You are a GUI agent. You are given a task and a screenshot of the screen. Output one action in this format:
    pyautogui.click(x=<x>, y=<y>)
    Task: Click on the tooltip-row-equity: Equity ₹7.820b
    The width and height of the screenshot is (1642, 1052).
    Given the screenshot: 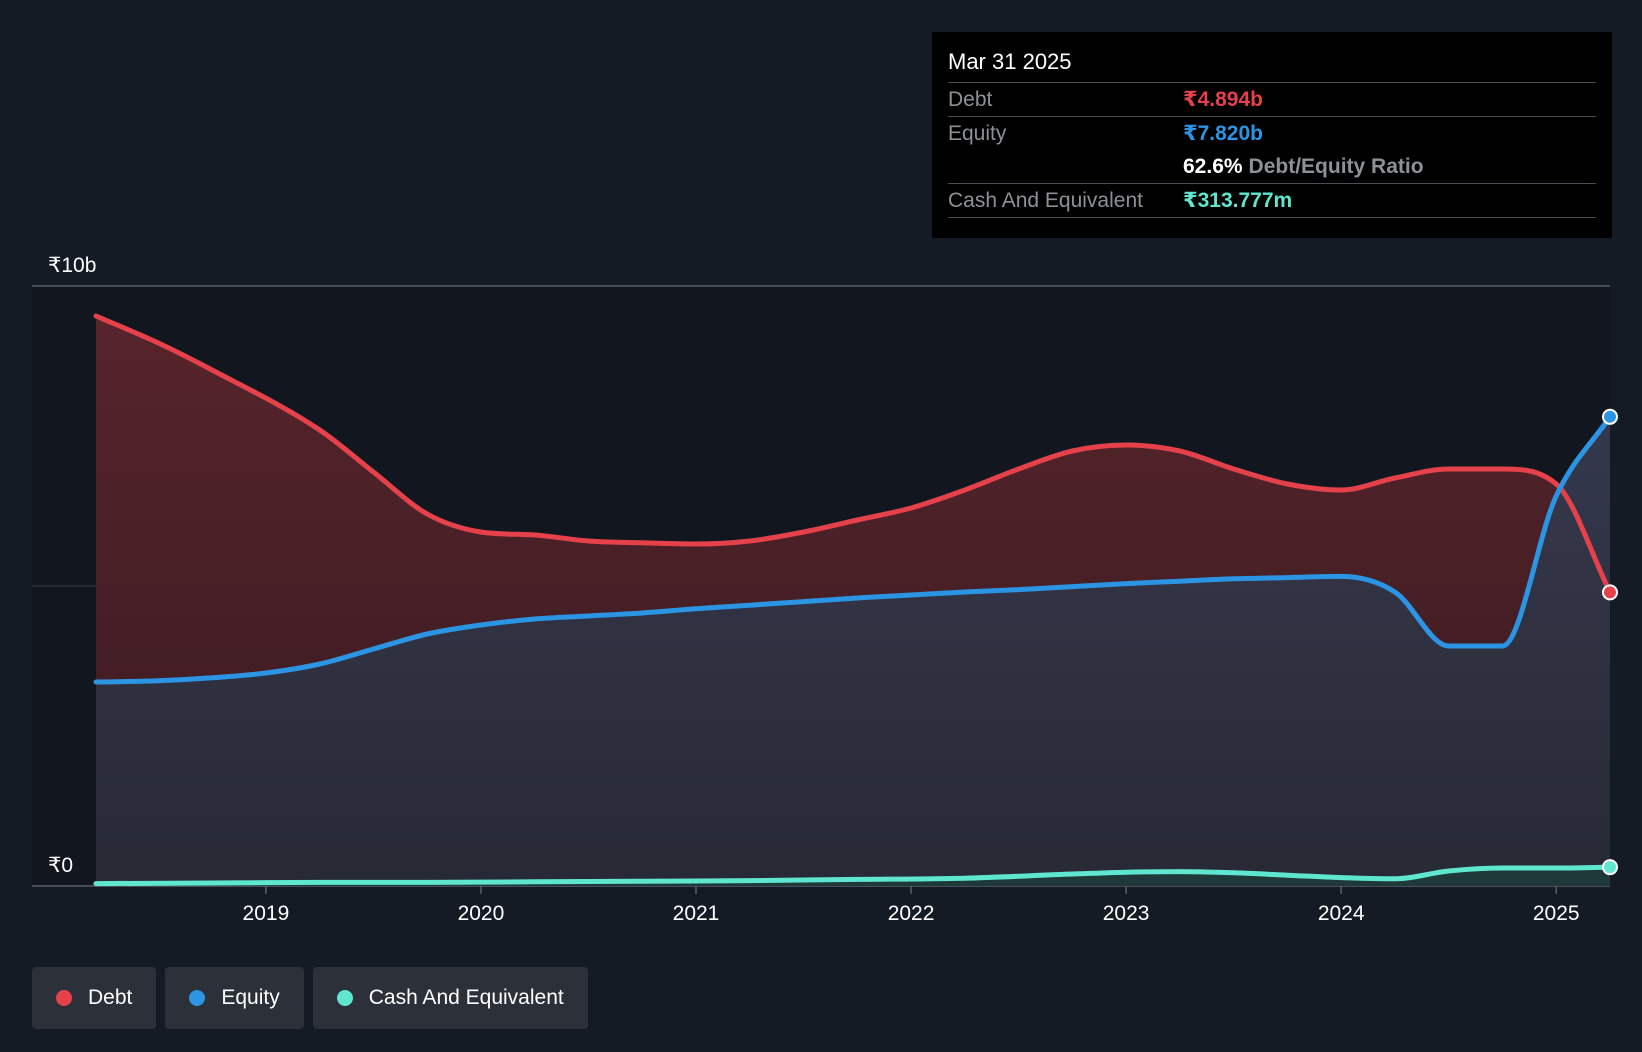 What is the action you would take?
    pyautogui.click(x=1272, y=133)
    